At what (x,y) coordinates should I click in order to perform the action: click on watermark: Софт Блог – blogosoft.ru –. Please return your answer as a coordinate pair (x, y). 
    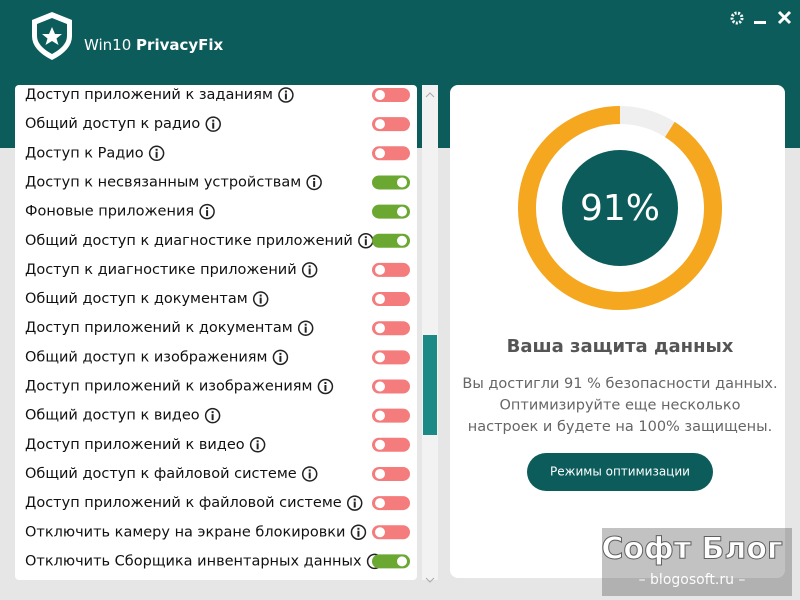
    Looking at the image, I should click on (696, 562).